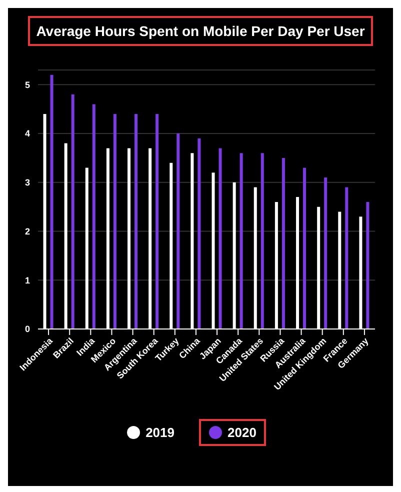 The width and height of the screenshot is (401, 492). I want to click on y-tick-label: 2, so click(27, 231).